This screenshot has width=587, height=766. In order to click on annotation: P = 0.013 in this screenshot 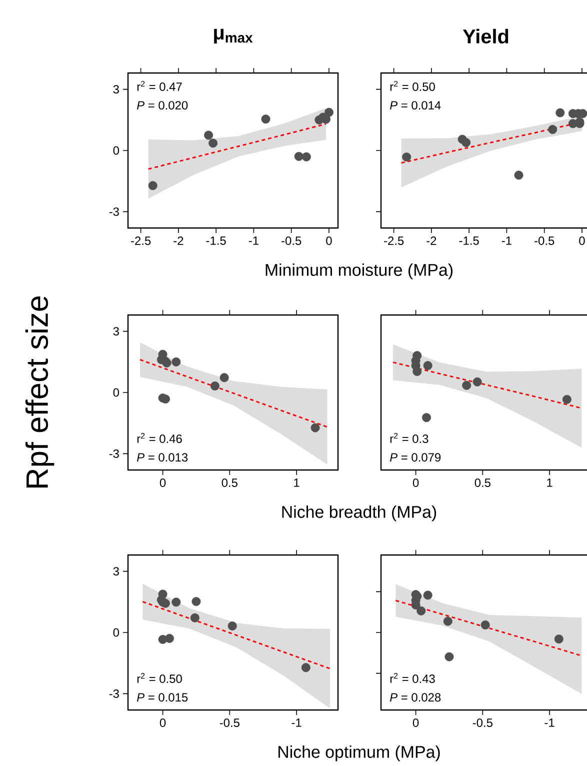, I will do `click(162, 457)`.